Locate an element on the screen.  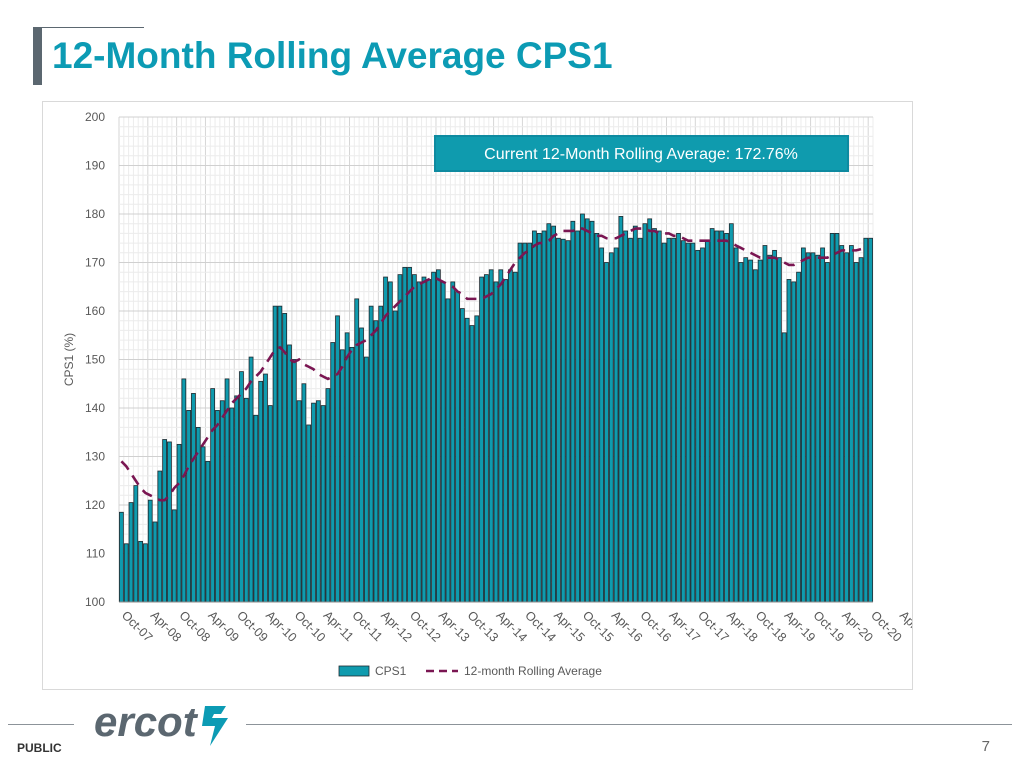
legend-swatch-cps1 is located at coordinates (354, 671).